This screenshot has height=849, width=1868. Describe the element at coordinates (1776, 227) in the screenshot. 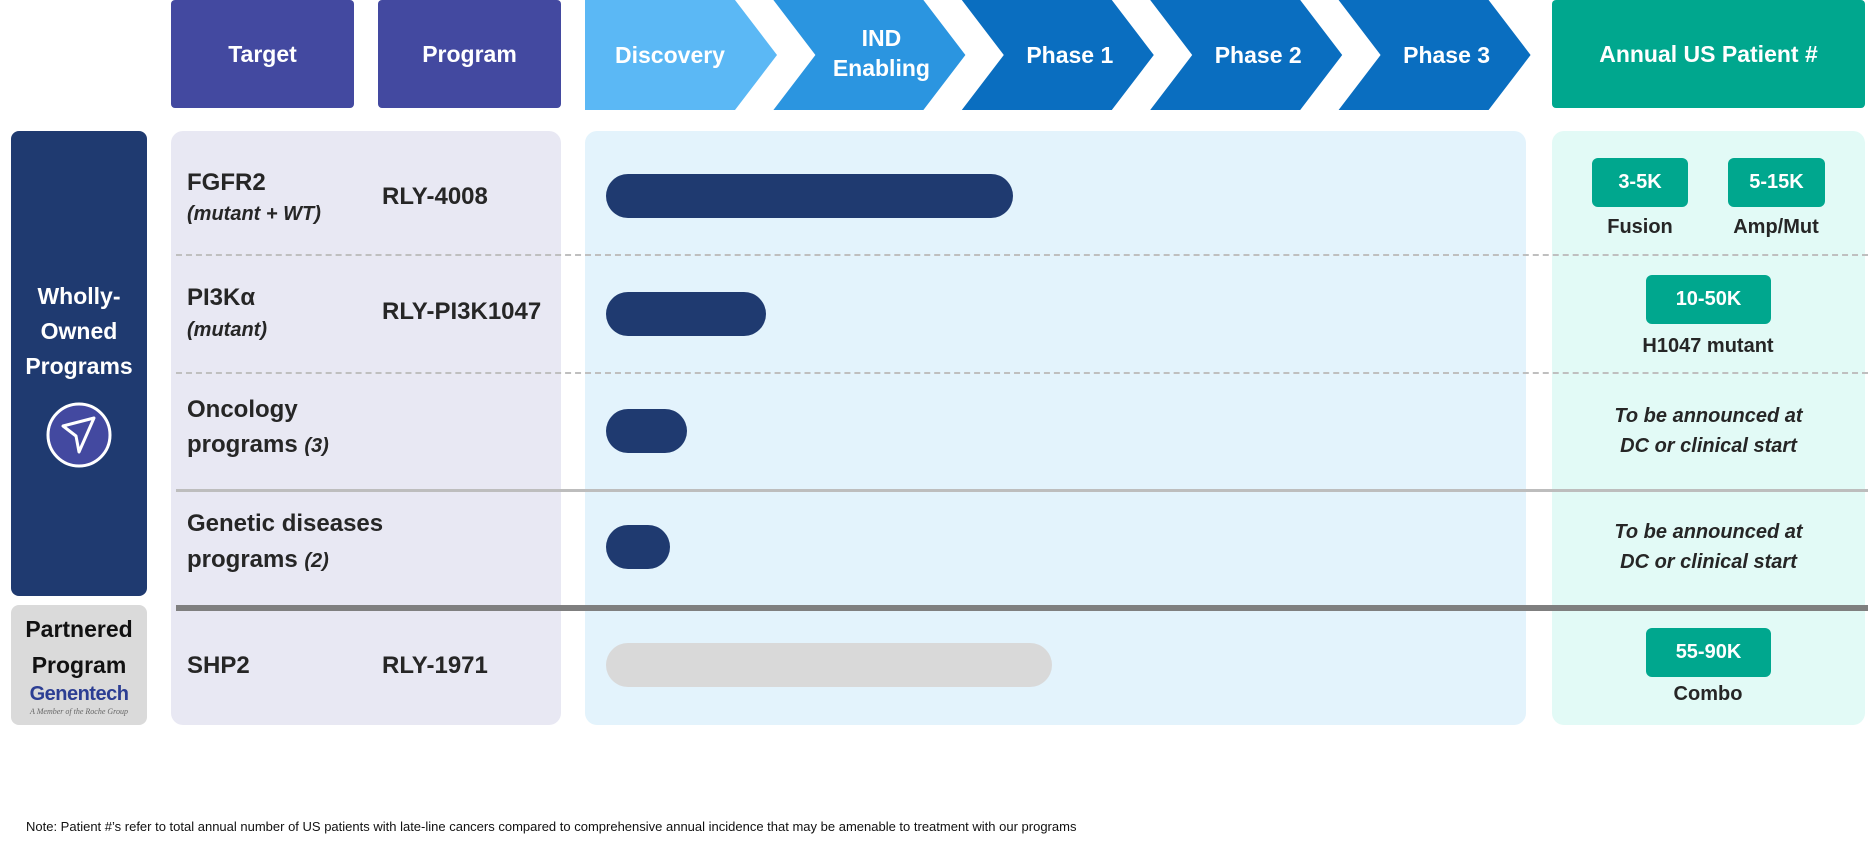

I see `patient-count-label: Amp/Mut` at that location.